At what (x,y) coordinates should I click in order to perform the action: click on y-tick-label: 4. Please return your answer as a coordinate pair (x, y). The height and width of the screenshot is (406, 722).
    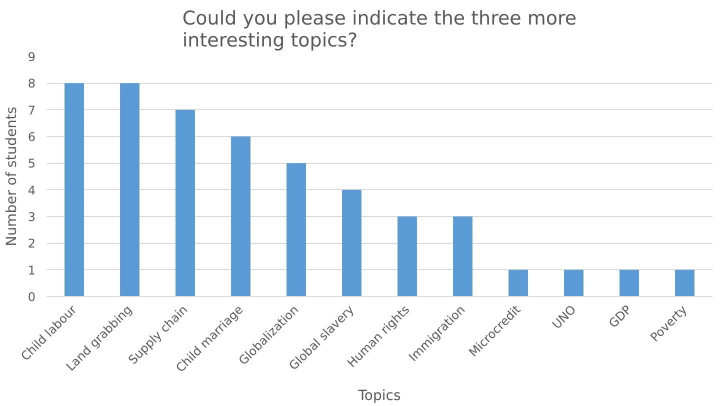
    Looking at the image, I should click on (32, 190).